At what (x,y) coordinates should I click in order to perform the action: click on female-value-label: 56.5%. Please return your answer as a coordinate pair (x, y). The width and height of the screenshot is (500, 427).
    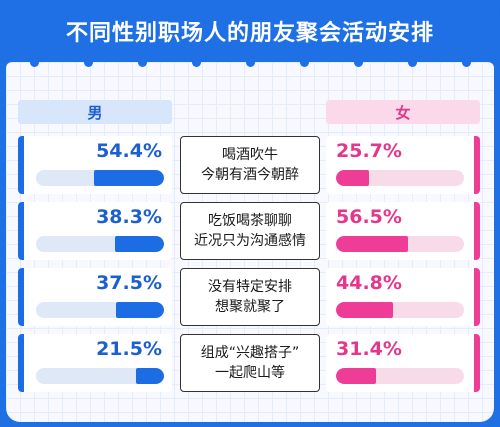
    Looking at the image, I should click on (369, 217).